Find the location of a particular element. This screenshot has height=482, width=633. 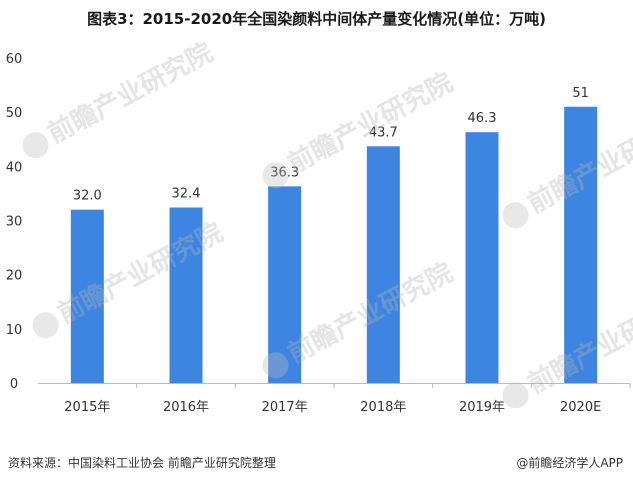

data-label: 43.7 is located at coordinates (383, 132).